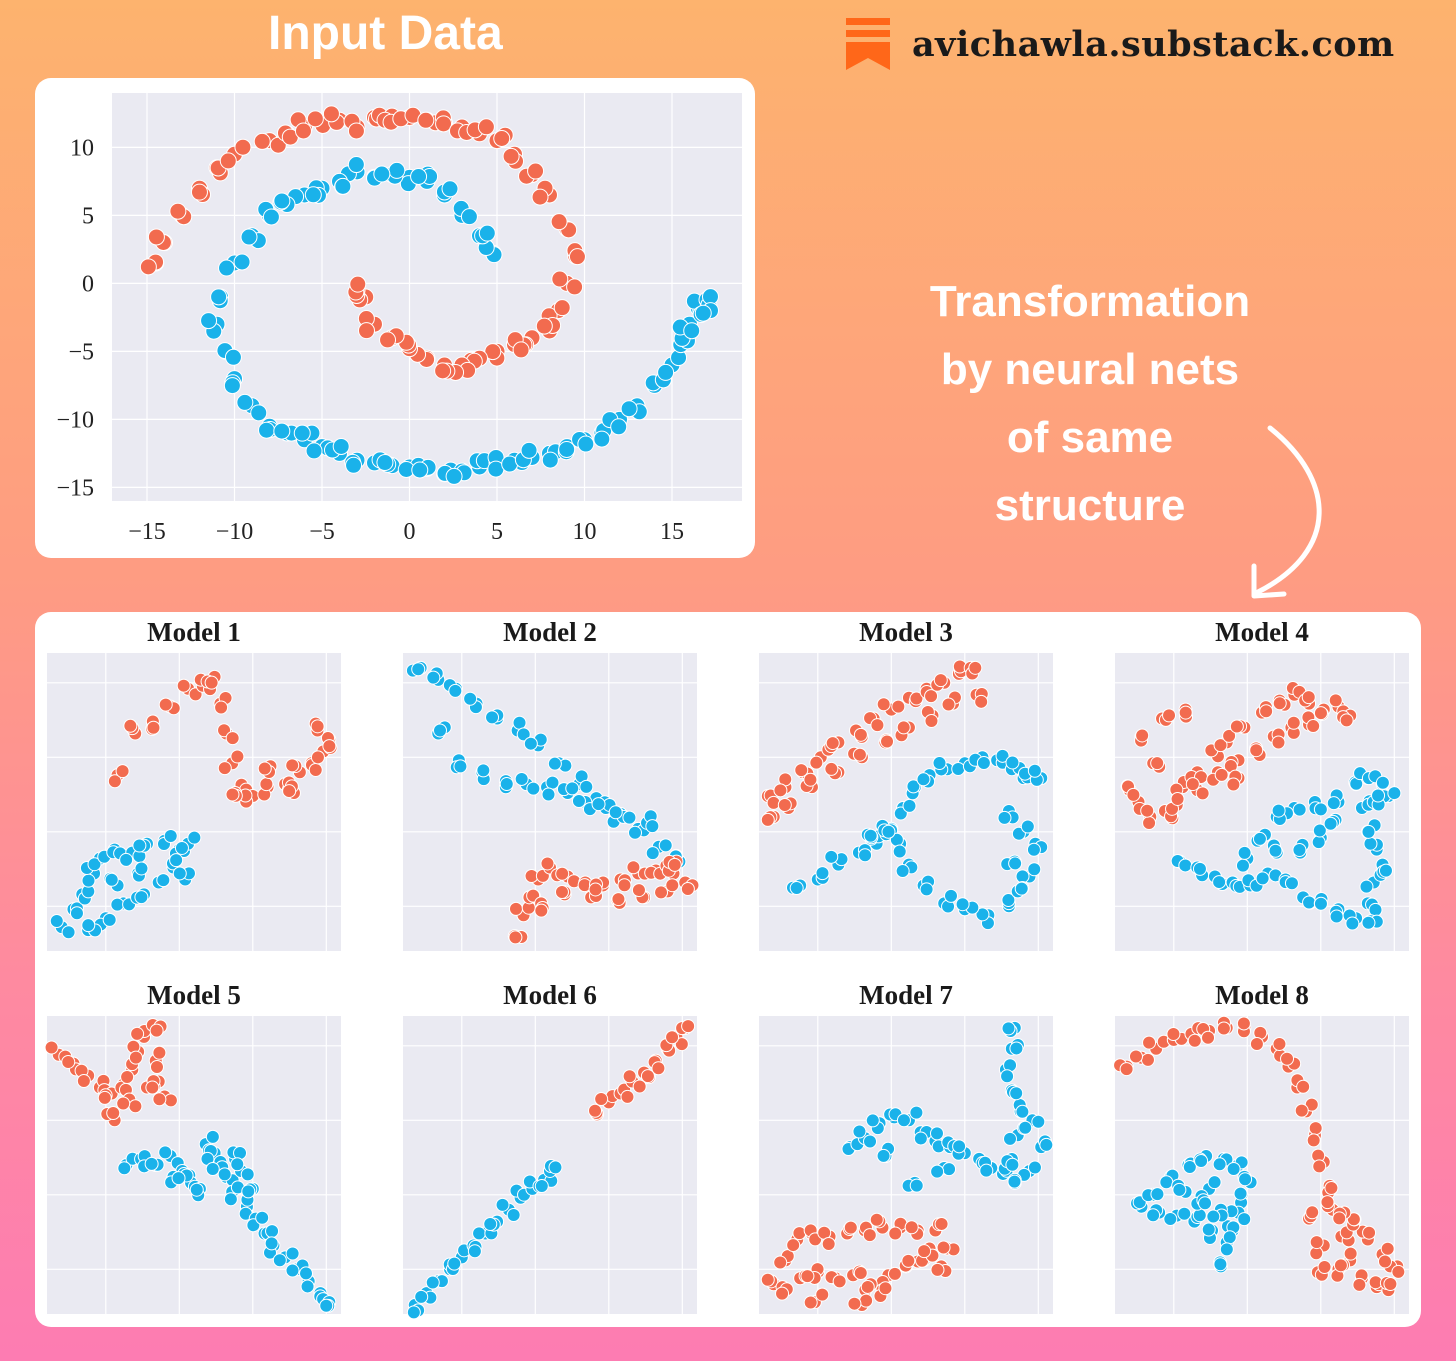 This screenshot has height=1361, width=1456. Describe the element at coordinates (192, 1147) in the screenshot. I see `model-plot-5: Model 5` at that location.